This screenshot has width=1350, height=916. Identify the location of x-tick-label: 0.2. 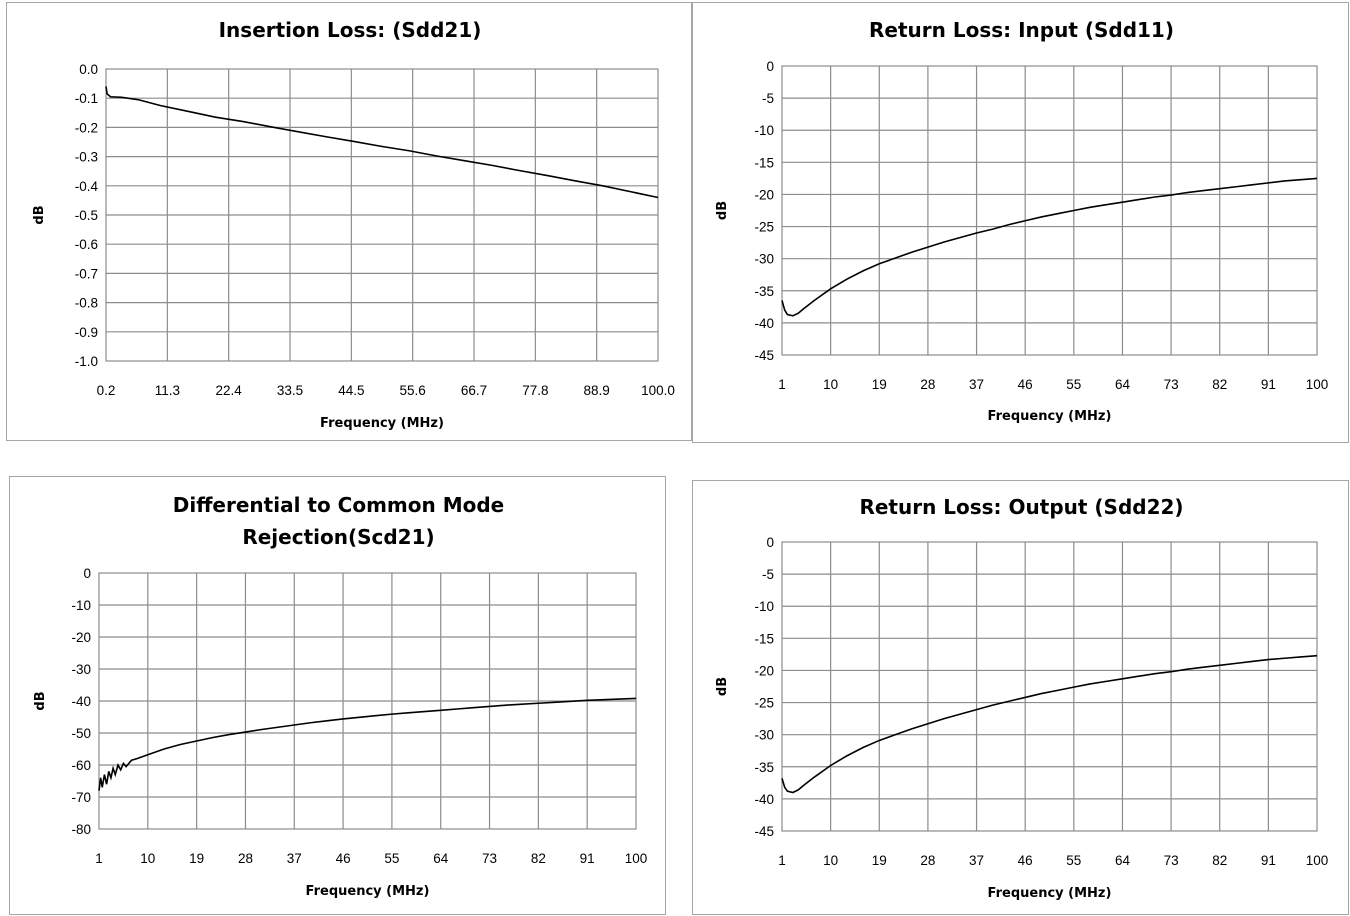
(106, 390).